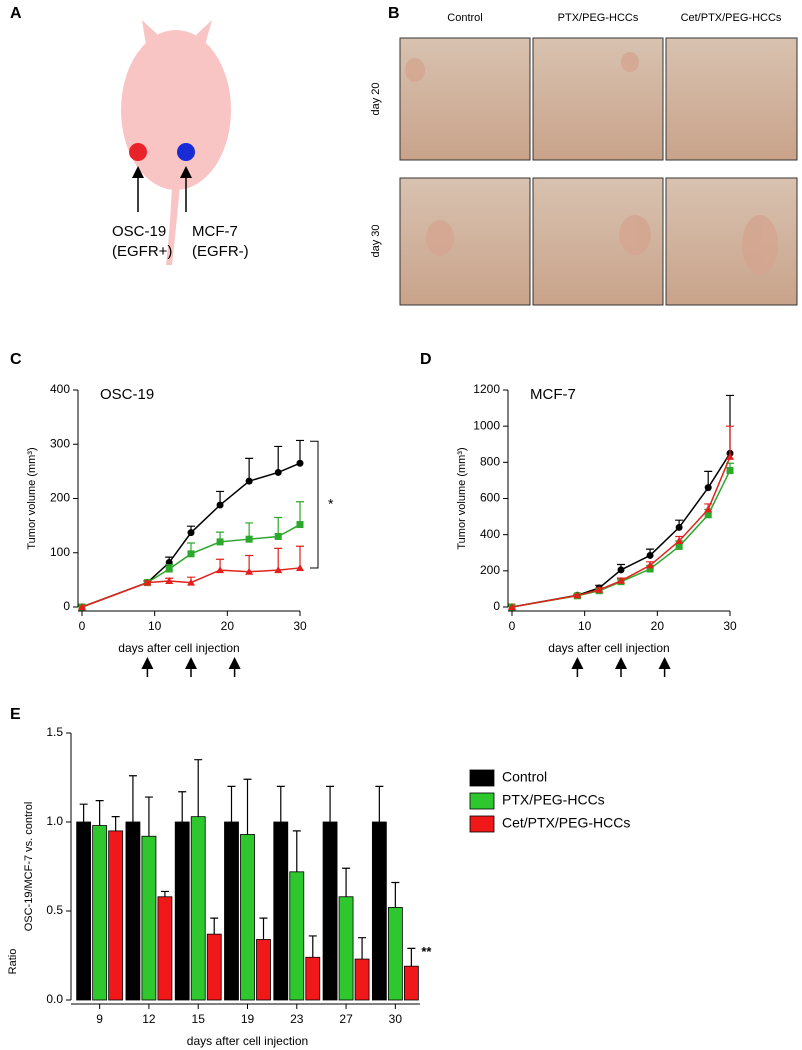 This screenshot has height=1050, width=802. What do you see at coordinates (15, 714) in the screenshot?
I see `panel-label: E` at bounding box center [15, 714].